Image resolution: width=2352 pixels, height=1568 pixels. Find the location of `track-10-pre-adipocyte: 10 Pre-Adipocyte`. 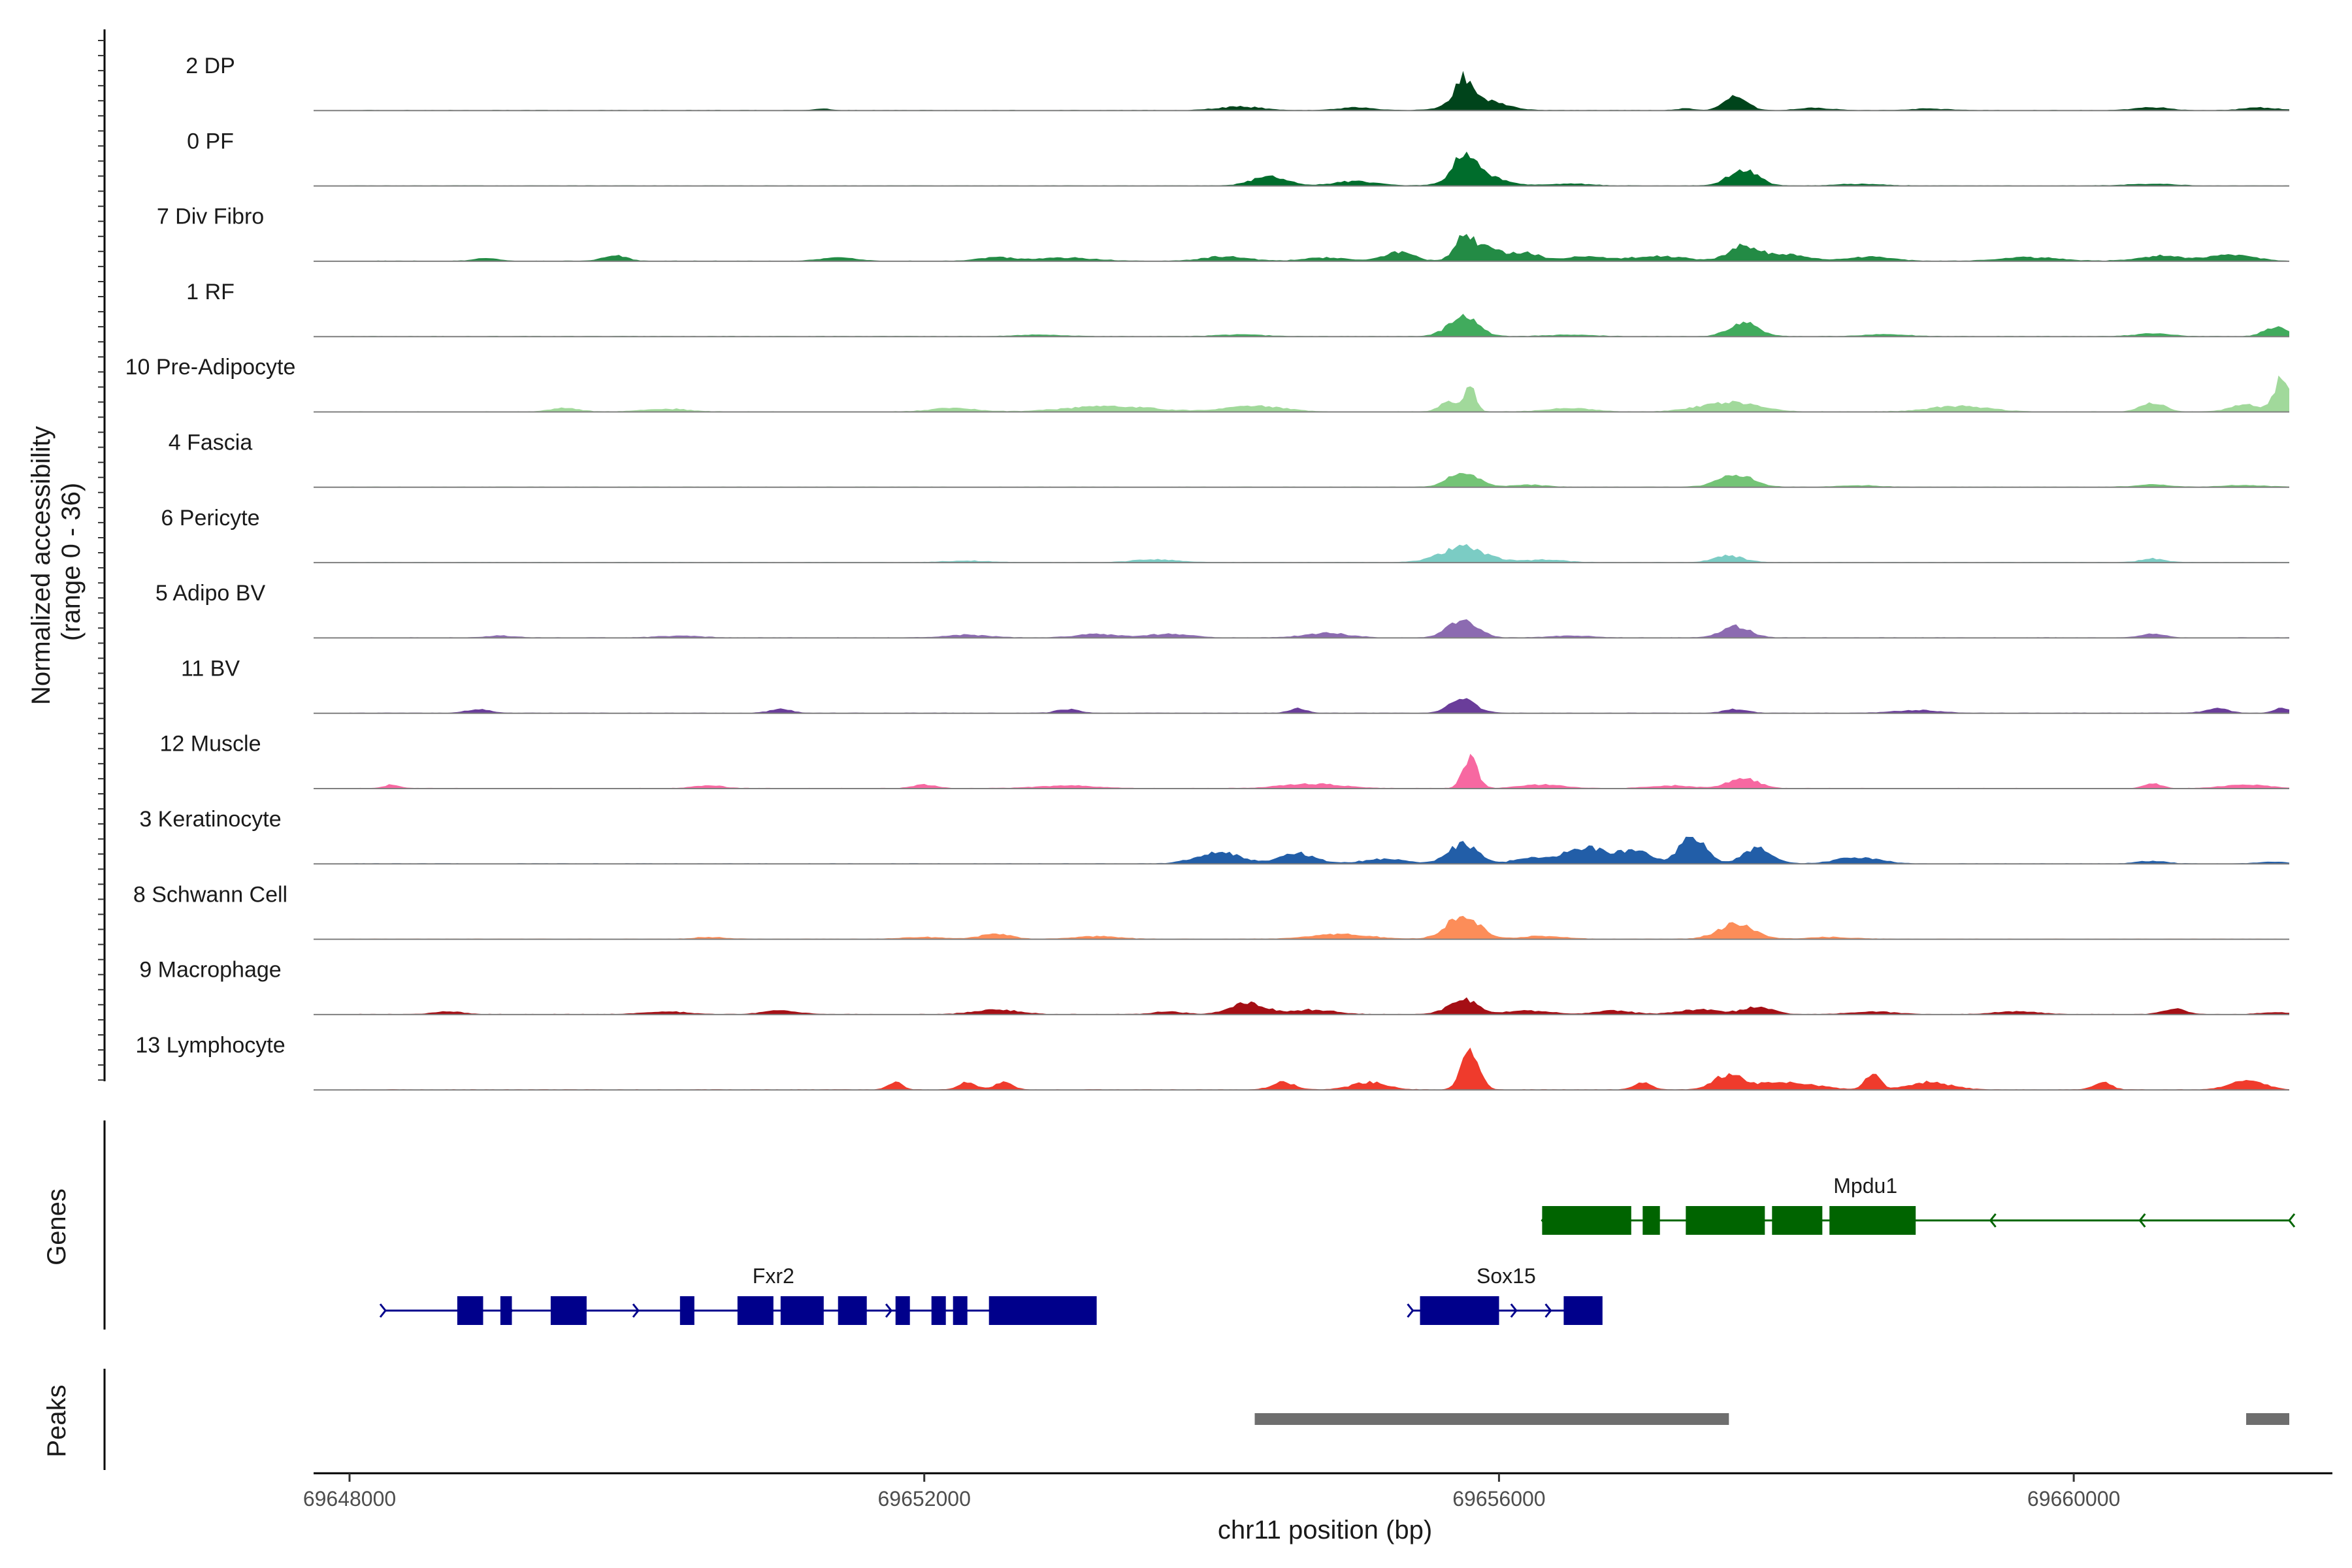

track-10-pre-adipocyte: 10 Pre-Adipocyte is located at coordinates (1207, 384).